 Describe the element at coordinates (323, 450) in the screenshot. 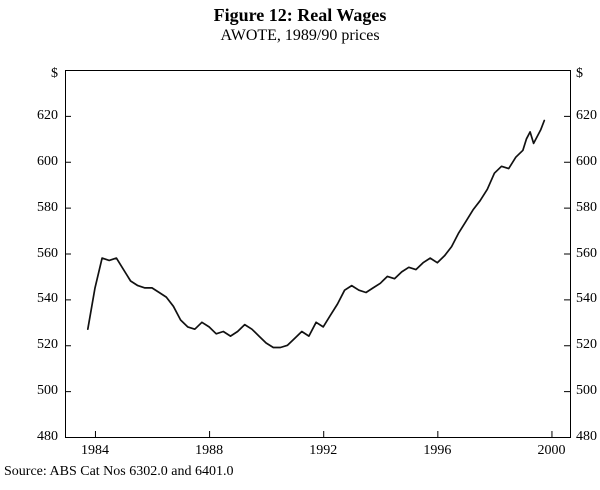

I see `x-tick-label: 1992` at that location.